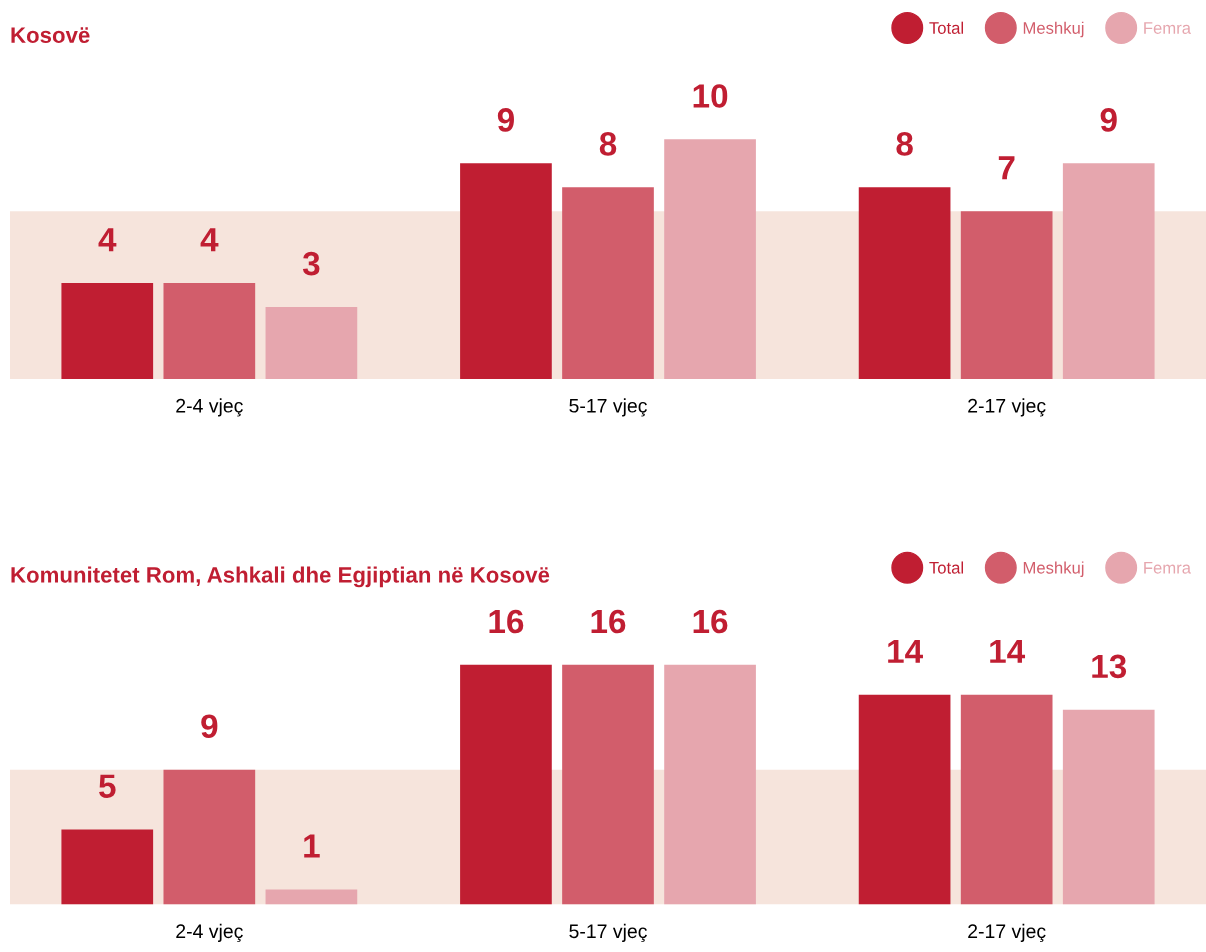  What do you see at coordinates (311, 263) in the screenshot?
I see `data-label: 3` at bounding box center [311, 263].